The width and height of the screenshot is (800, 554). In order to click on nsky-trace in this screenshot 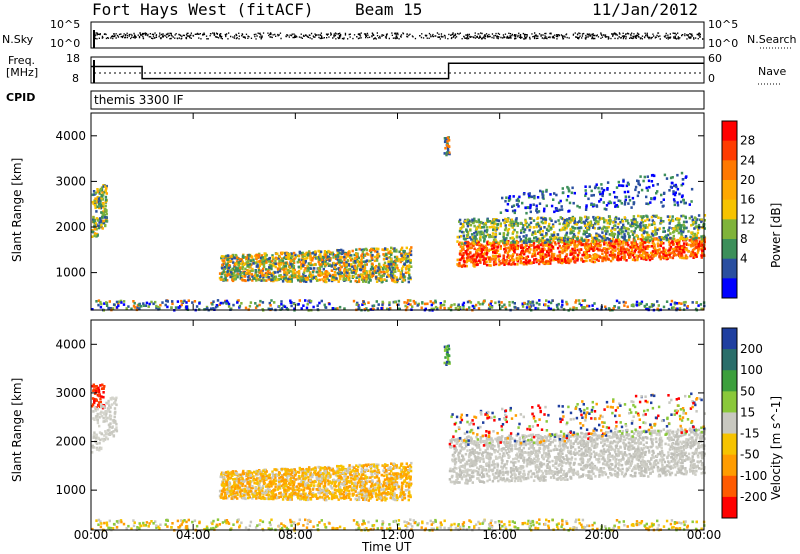, I will do `click(398, 36)`.